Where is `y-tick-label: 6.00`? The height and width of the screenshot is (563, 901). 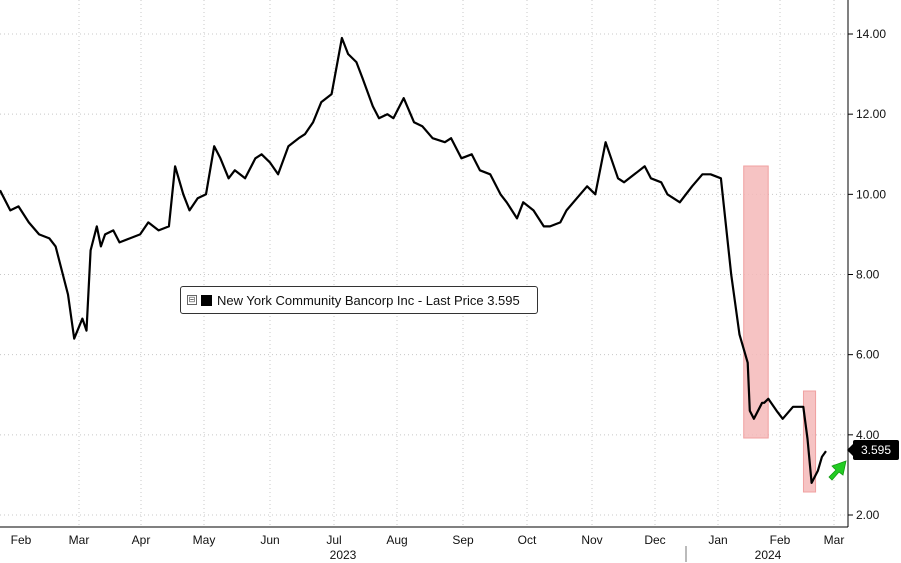
y-tick-label: 6.00 is located at coordinates (868, 355).